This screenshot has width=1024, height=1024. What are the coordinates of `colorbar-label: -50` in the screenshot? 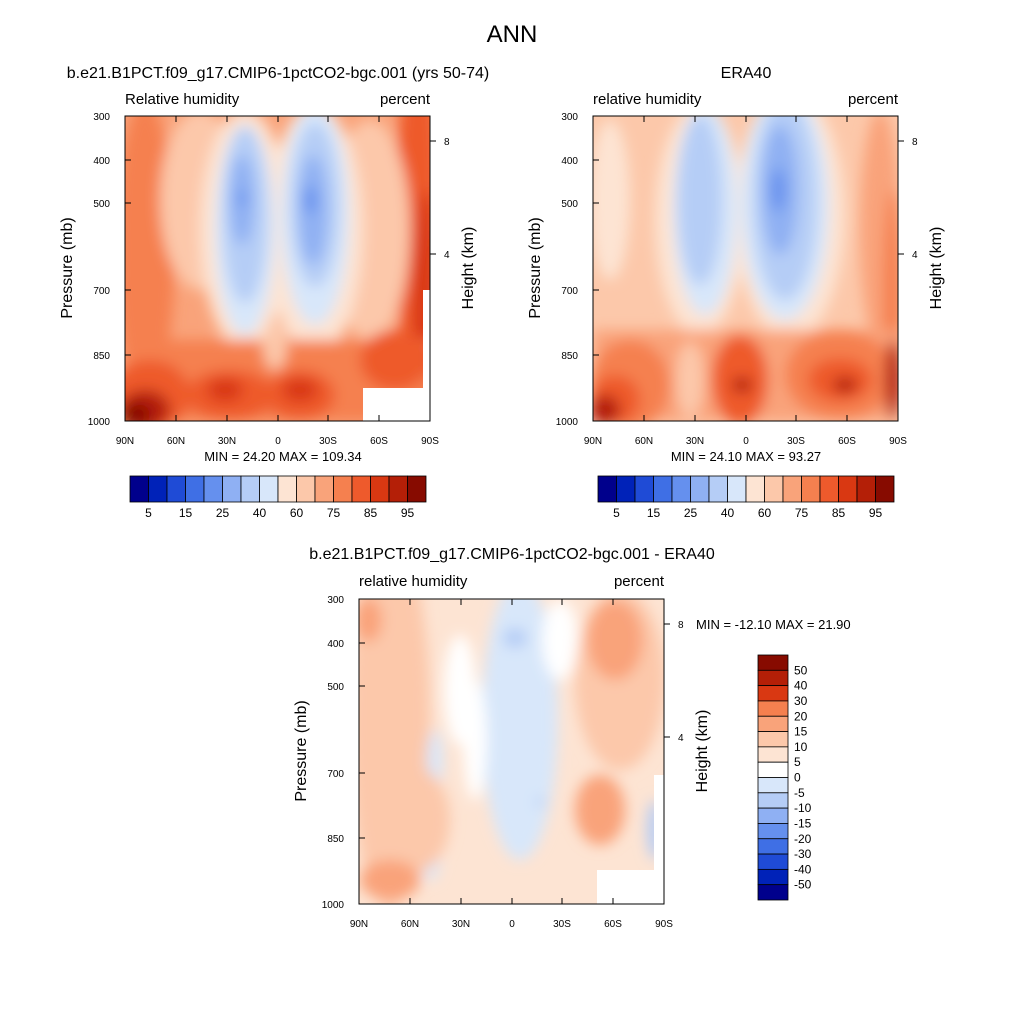 It's located at (803, 885).